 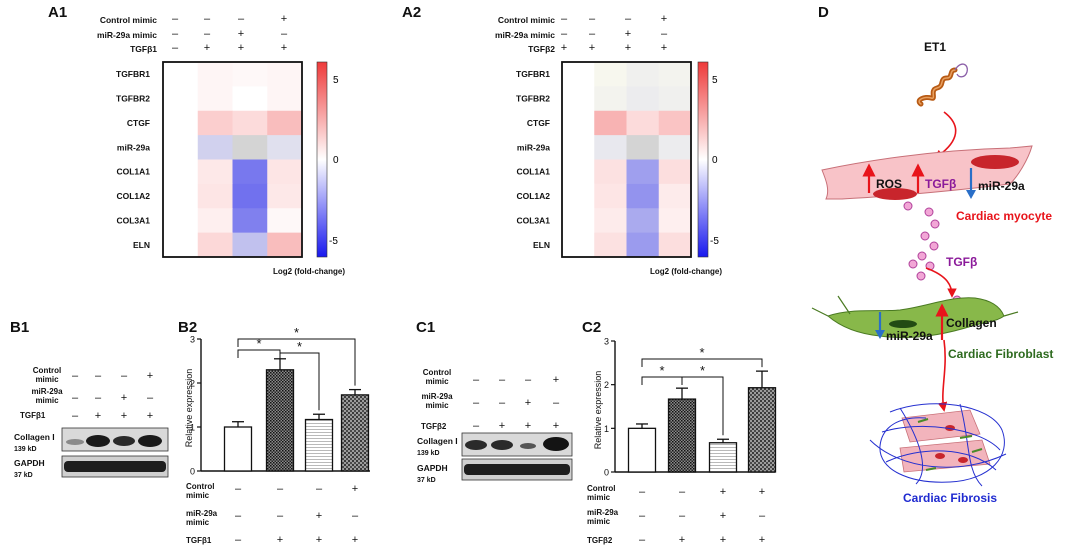 What do you see at coordinates (606, 429) in the screenshot?
I see `y-tick-label: 1` at bounding box center [606, 429].